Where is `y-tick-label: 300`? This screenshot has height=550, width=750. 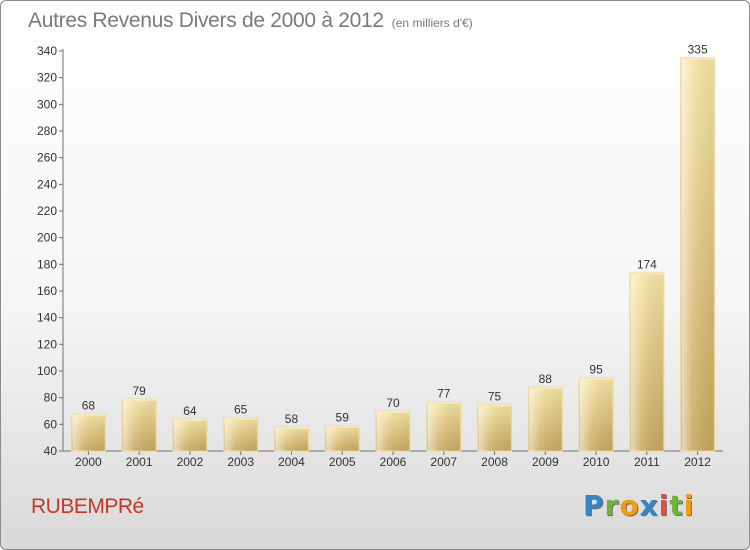
y-tick-label: 300 is located at coordinates (47, 104).